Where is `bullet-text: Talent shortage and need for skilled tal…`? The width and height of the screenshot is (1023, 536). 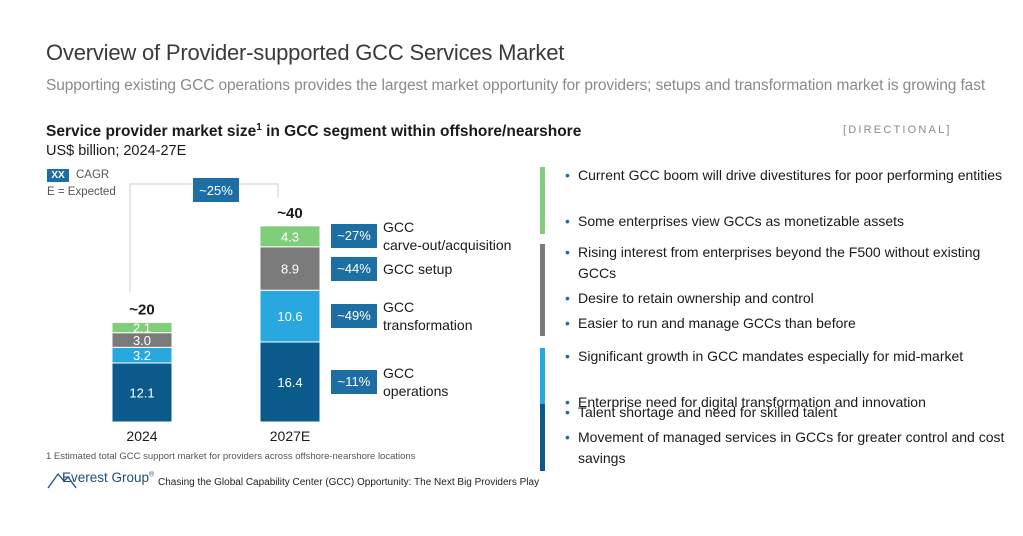 bullet-text: Talent shortage and need for skilled tal… is located at coordinates (708, 412).